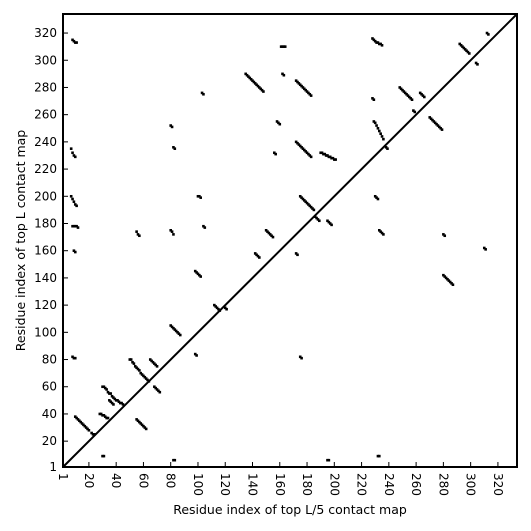 The height and width of the screenshot is (531, 531). I want to click on y-tick-label: 180, so click(45, 223).